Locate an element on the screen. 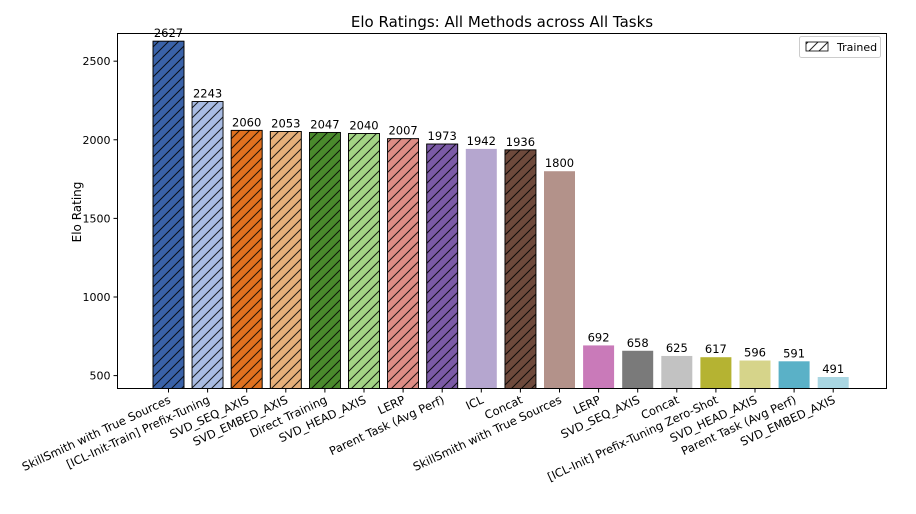 The width and height of the screenshot is (916, 514). legend-swatch is located at coordinates (817, 46).